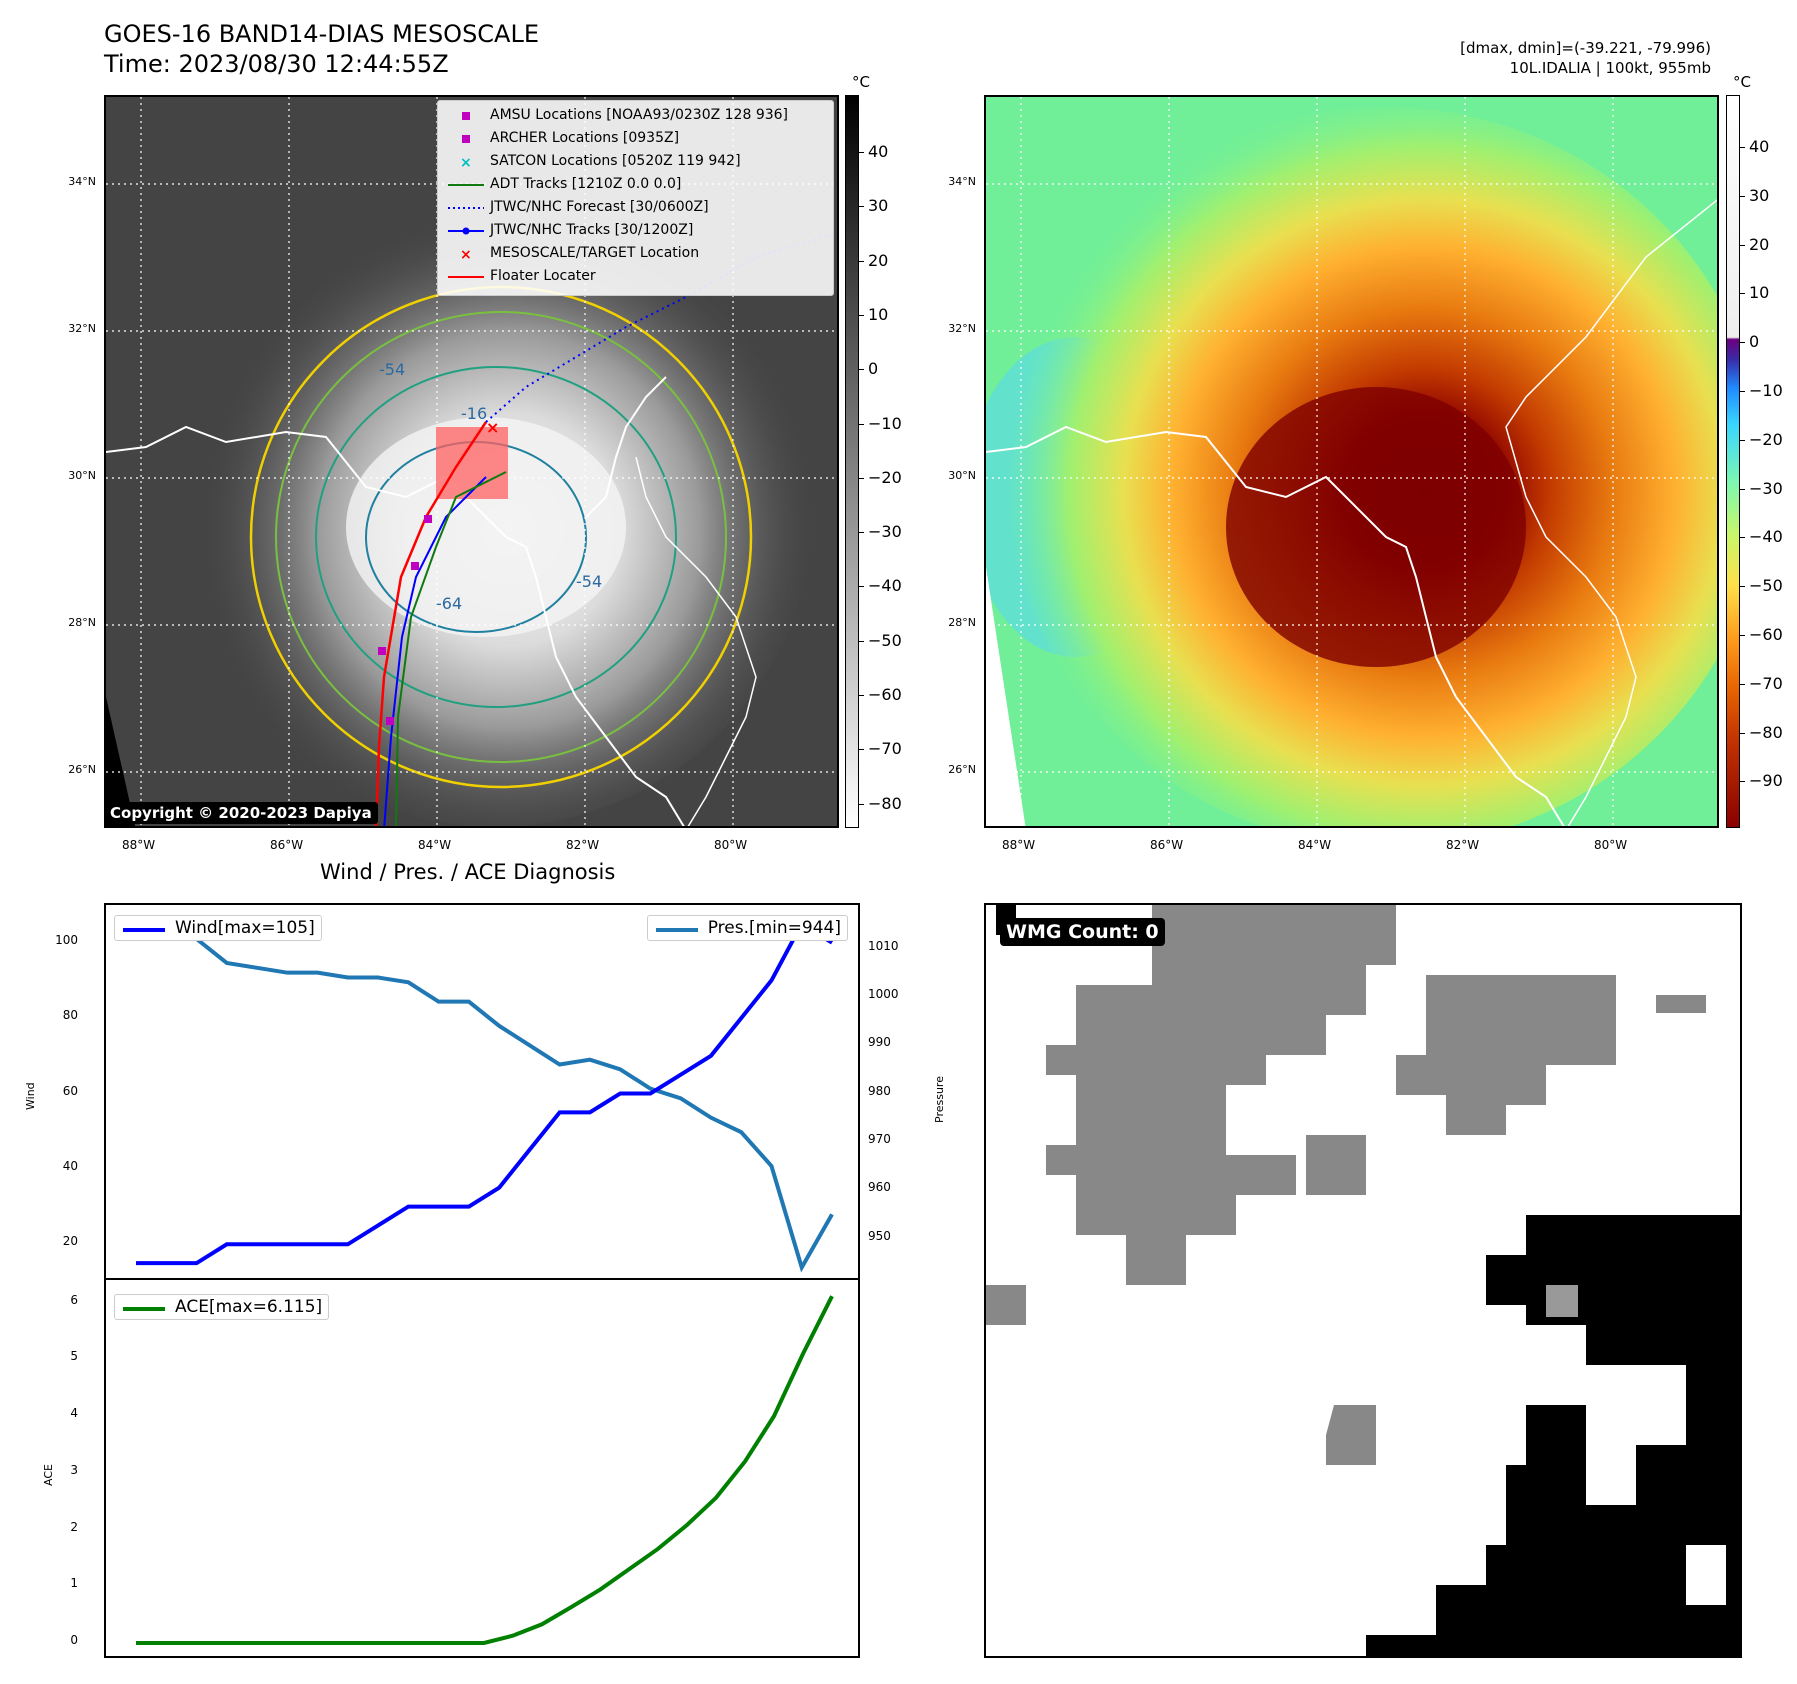 The image size is (1797, 1684). Describe the element at coordinates (962, 622) in the screenshot. I see `lat-label: 28°N` at that location.